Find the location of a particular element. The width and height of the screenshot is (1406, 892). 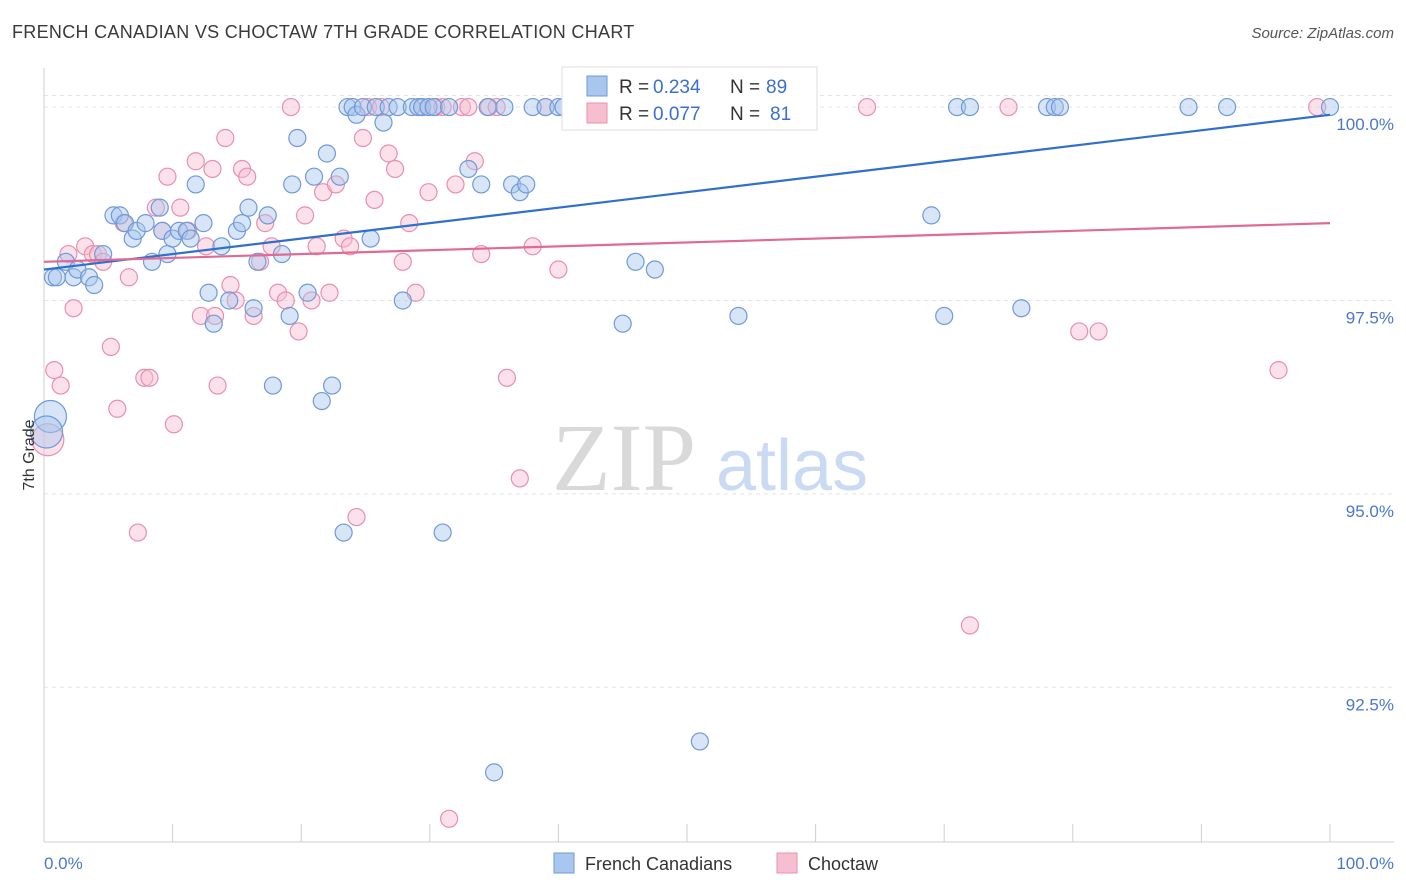

x-tick-min: 0.0% is located at coordinates (63, 863).